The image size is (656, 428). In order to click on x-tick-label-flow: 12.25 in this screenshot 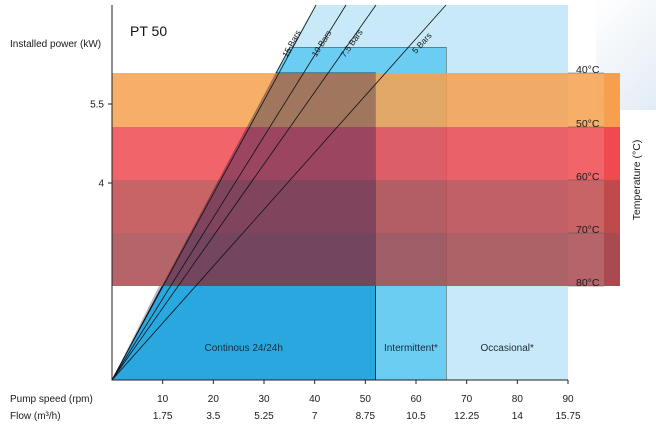, I will do `click(466, 416)`.